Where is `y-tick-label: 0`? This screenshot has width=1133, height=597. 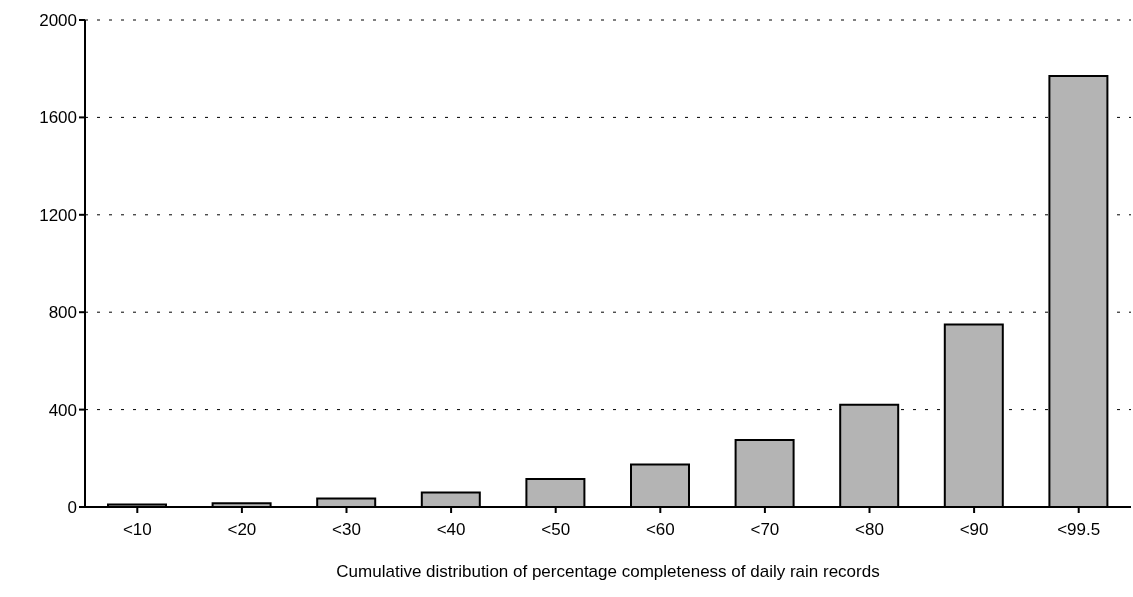 y-tick-label: 0 is located at coordinates (72, 508).